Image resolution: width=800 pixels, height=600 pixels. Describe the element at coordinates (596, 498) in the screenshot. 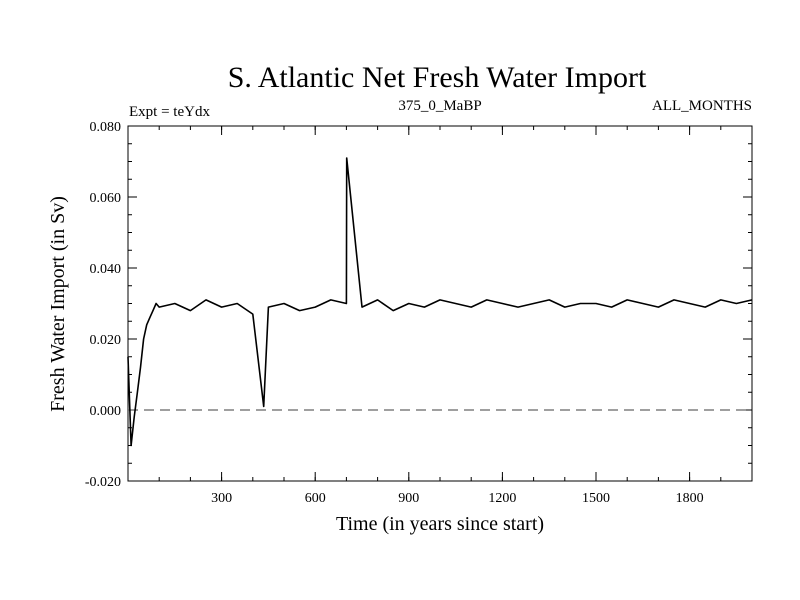

I see `x-tick-label: 1500` at that location.